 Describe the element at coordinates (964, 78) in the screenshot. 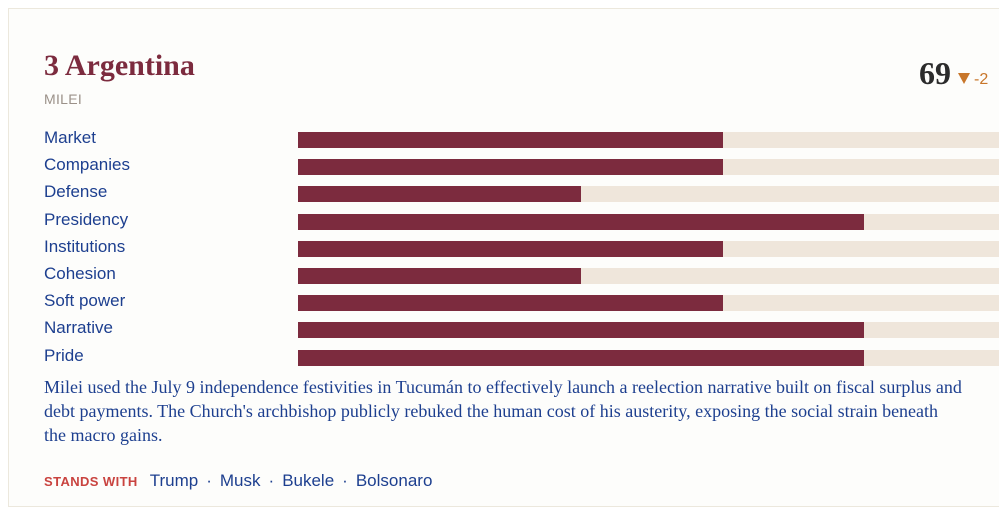

I see `triangle-down-icon` at that location.